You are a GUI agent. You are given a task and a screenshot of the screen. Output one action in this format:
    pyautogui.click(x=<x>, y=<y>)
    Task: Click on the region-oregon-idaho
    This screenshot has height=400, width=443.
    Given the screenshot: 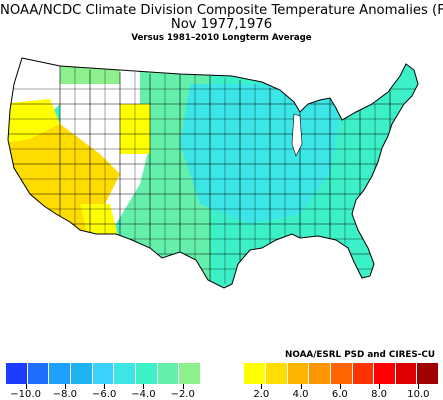 What is the action you would take?
    pyautogui.click(x=34, y=121)
    